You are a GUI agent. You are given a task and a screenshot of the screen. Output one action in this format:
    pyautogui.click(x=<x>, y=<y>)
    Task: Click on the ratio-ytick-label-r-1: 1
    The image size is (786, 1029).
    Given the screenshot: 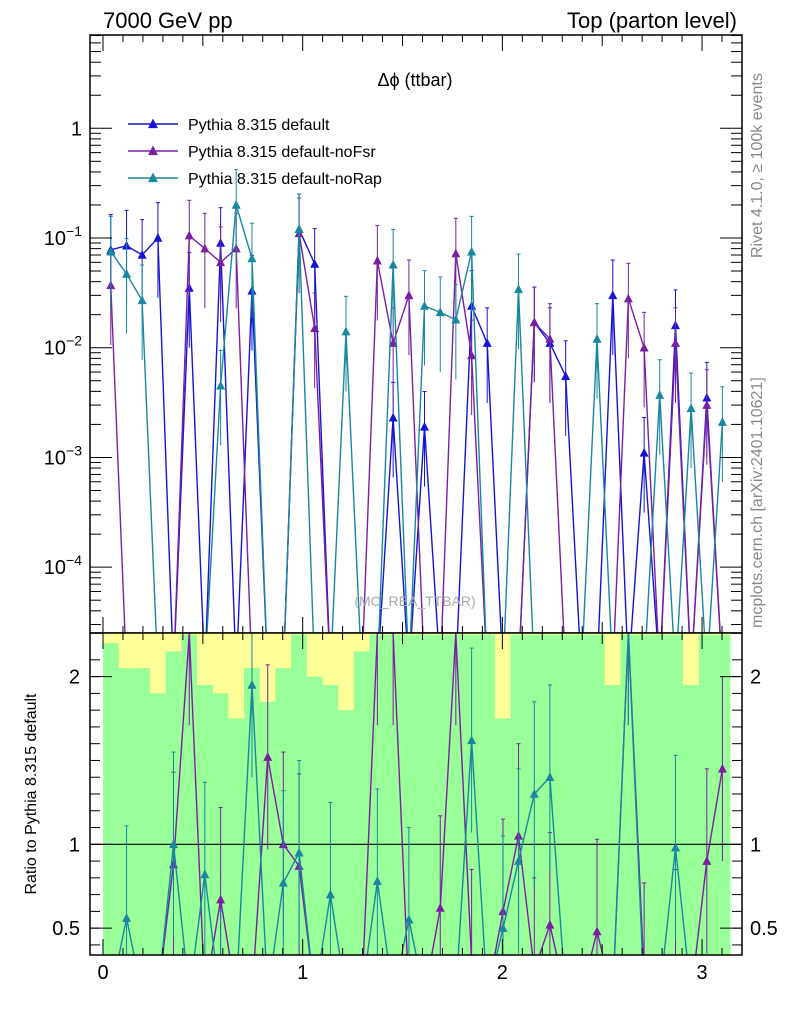 What is the action you would take?
    pyautogui.click(x=755, y=845)
    